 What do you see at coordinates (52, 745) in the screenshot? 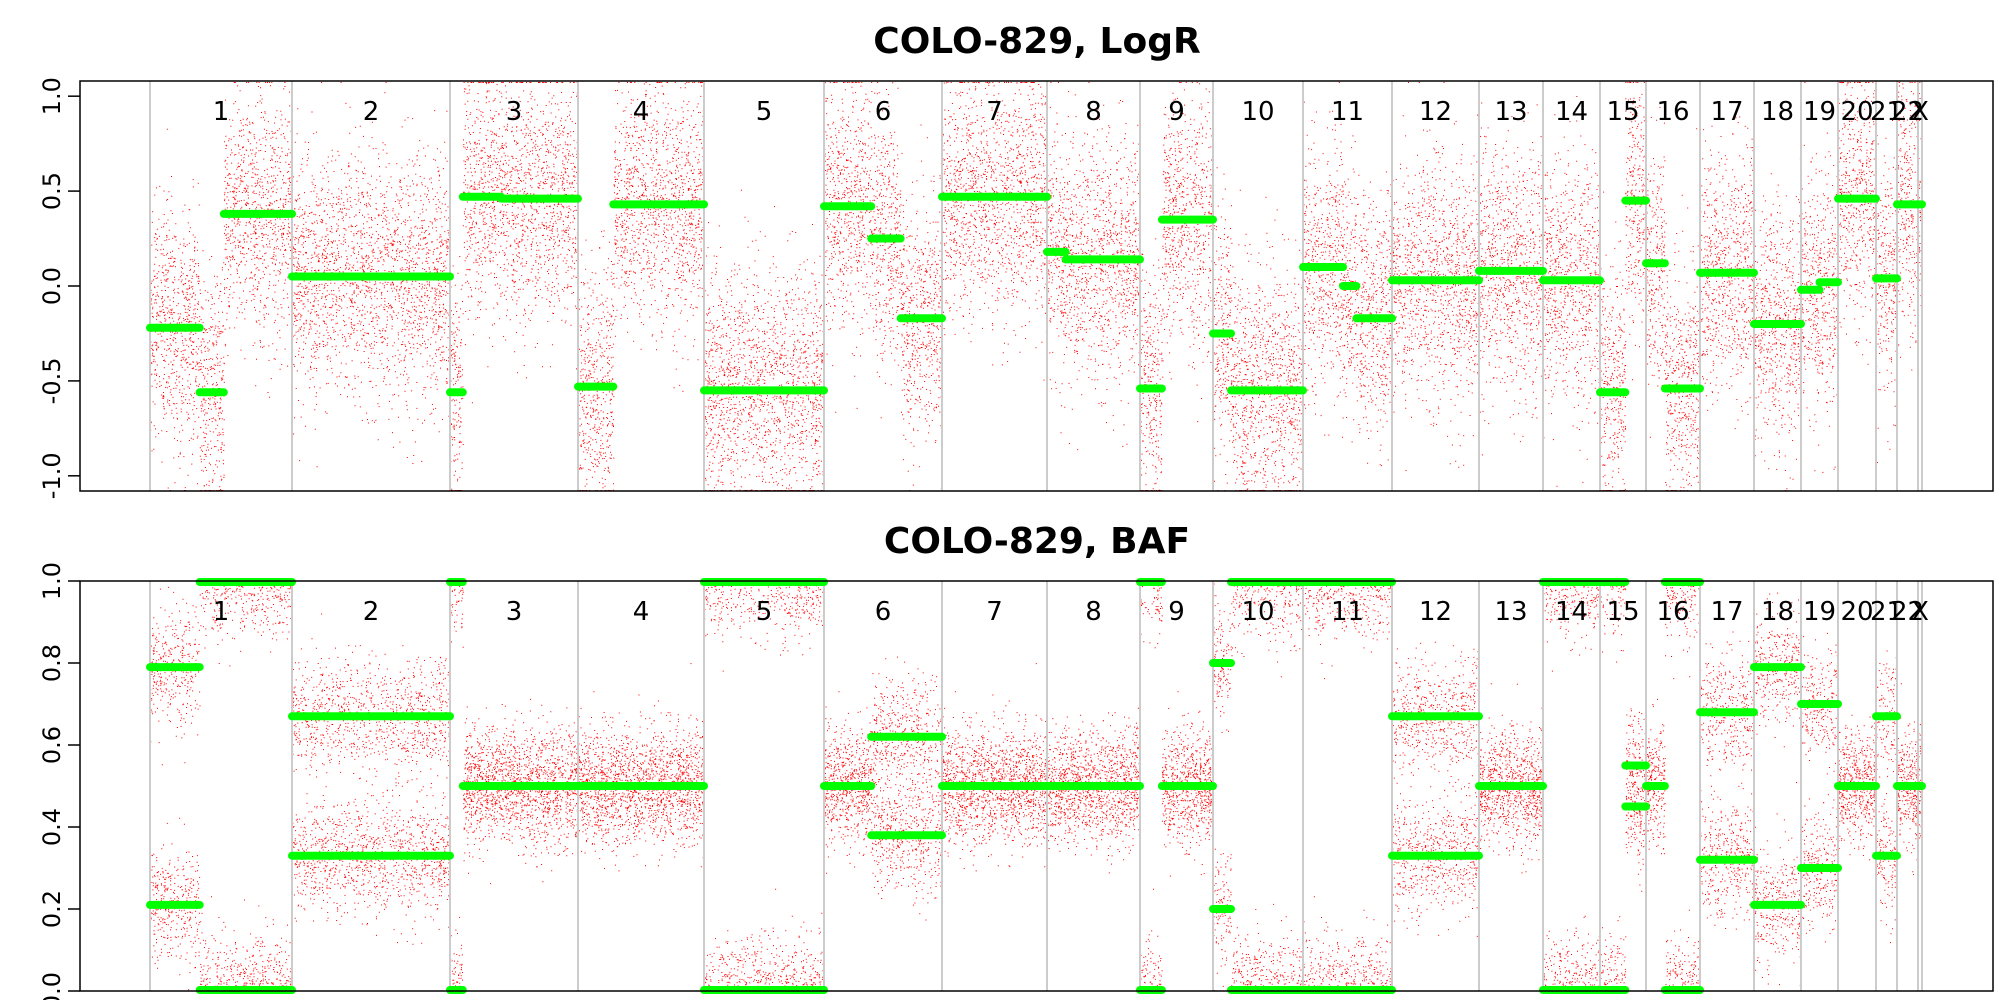
I see `y-tick-label: 0.6` at bounding box center [52, 745].